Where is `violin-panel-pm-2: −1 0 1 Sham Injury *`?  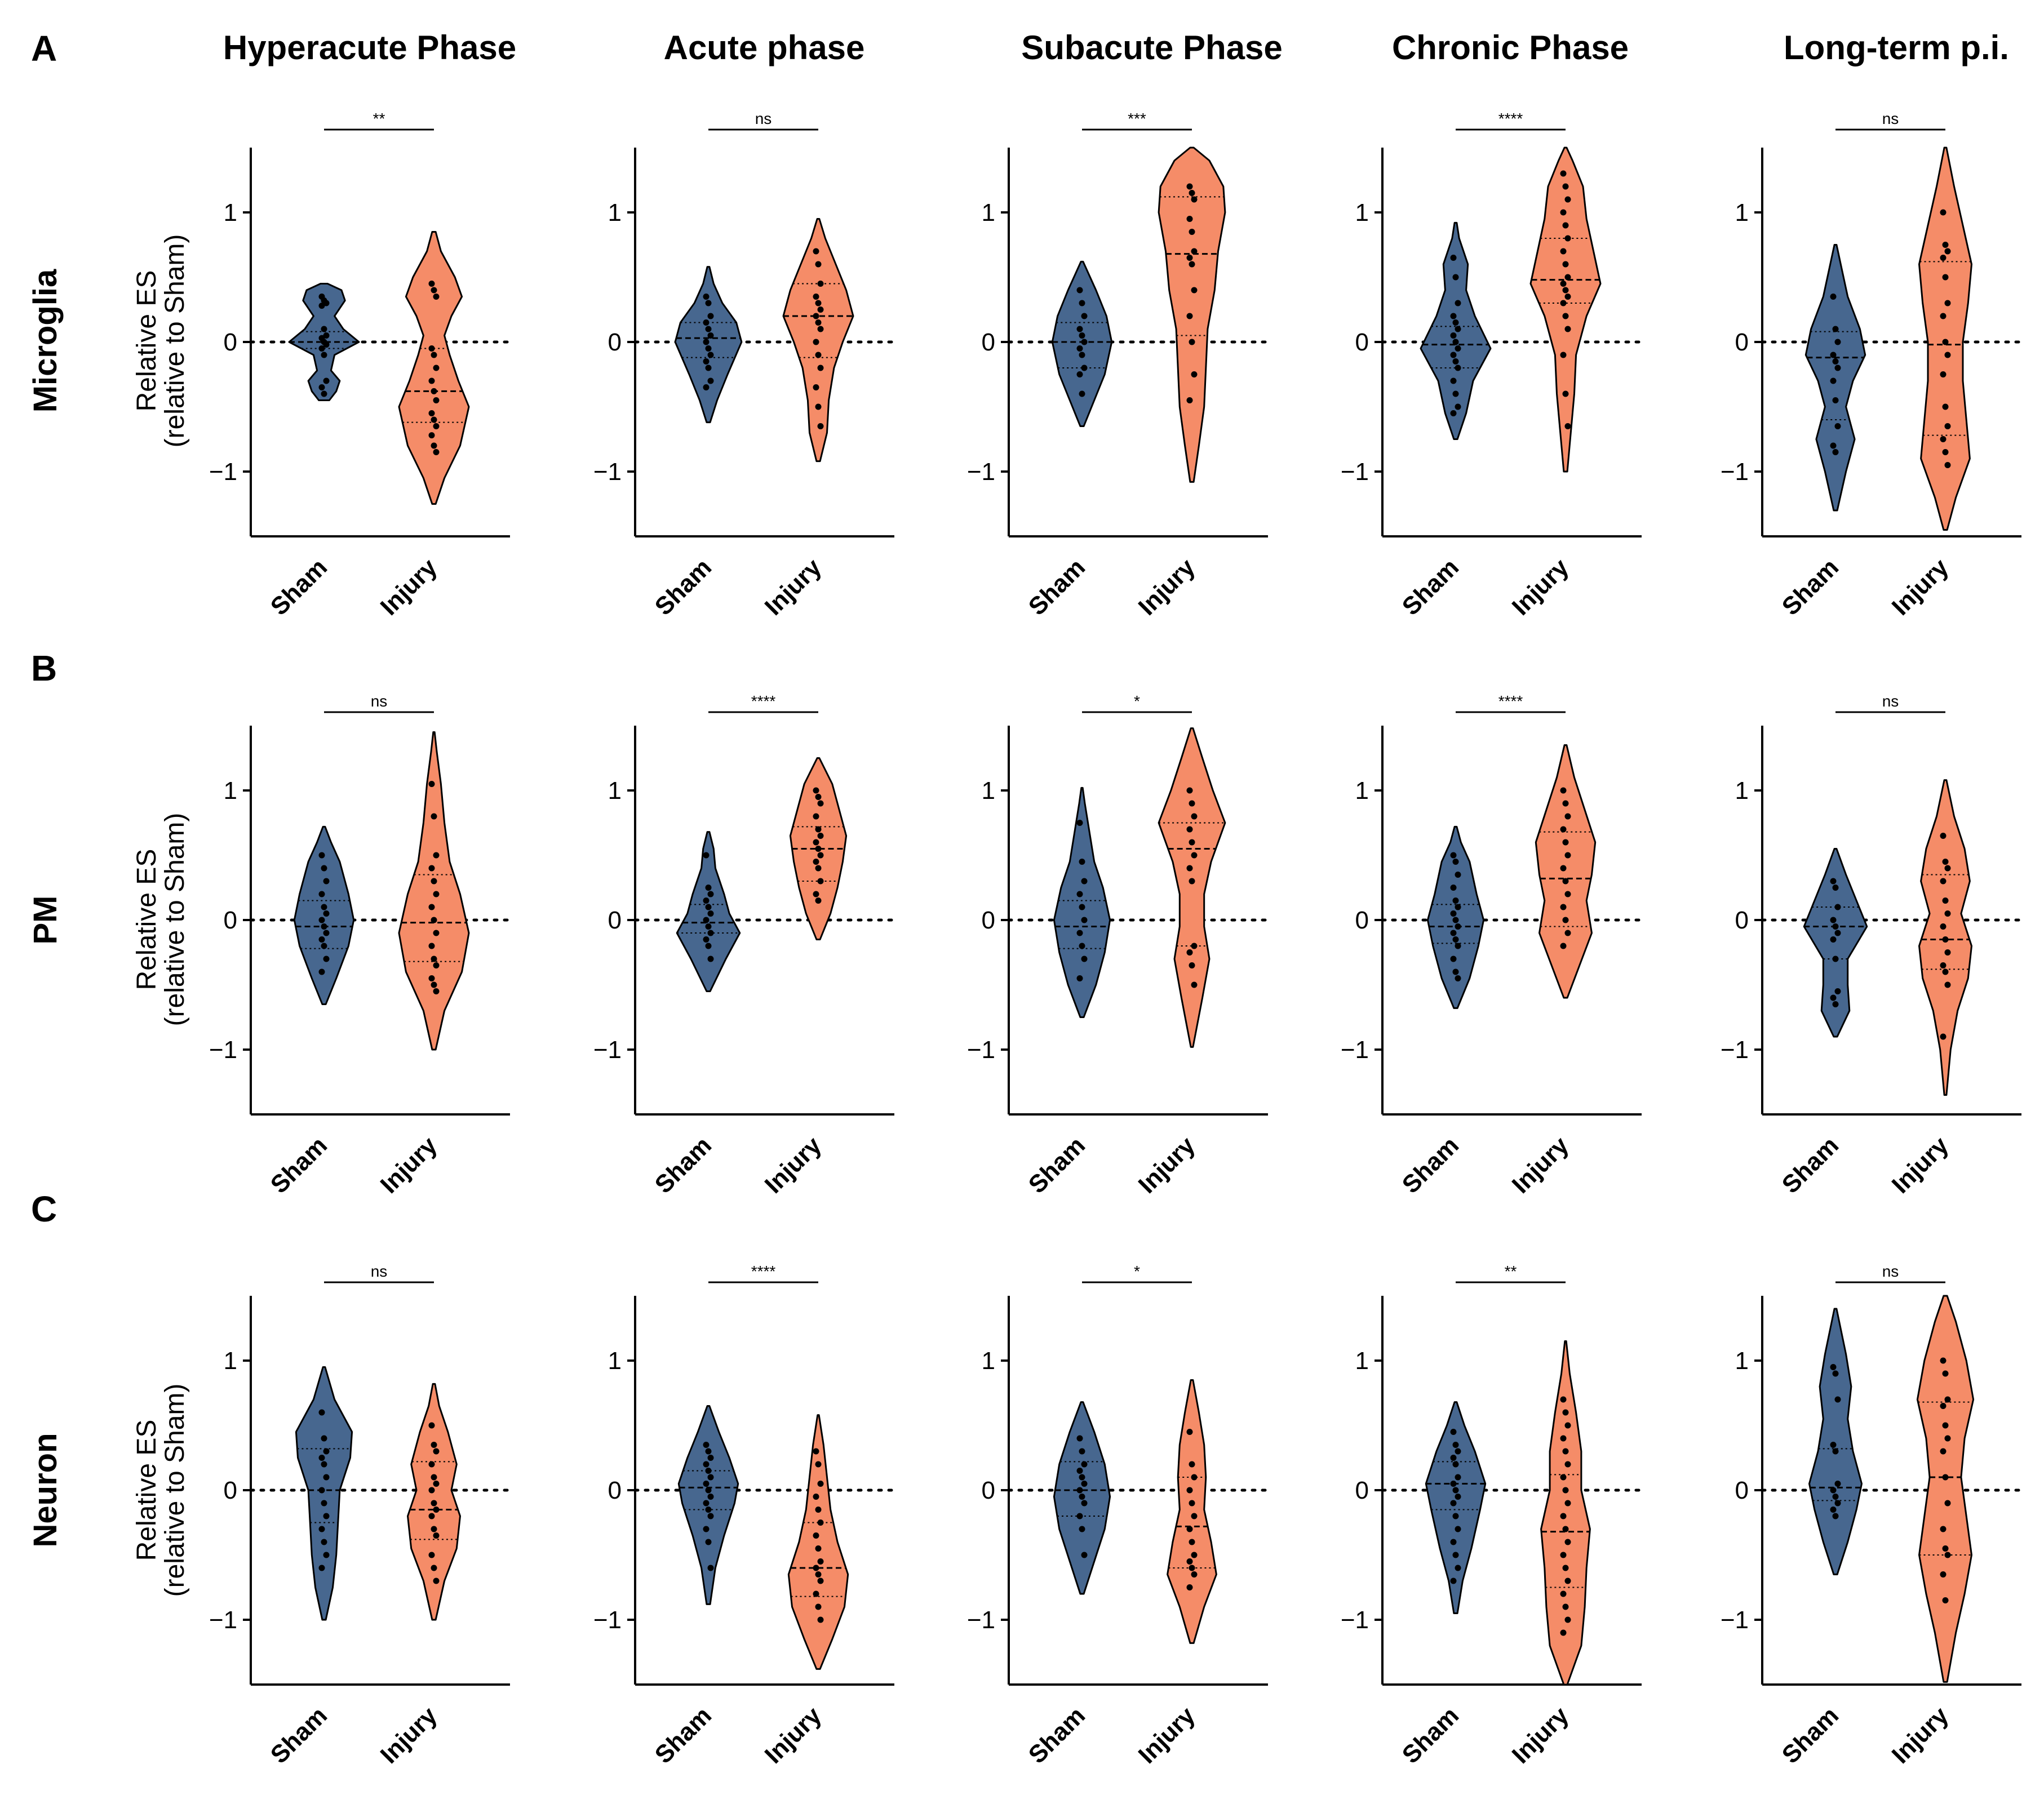 violin-panel-pm-2: −1 0 1 Sham Injury * is located at coordinates (1118, 945).